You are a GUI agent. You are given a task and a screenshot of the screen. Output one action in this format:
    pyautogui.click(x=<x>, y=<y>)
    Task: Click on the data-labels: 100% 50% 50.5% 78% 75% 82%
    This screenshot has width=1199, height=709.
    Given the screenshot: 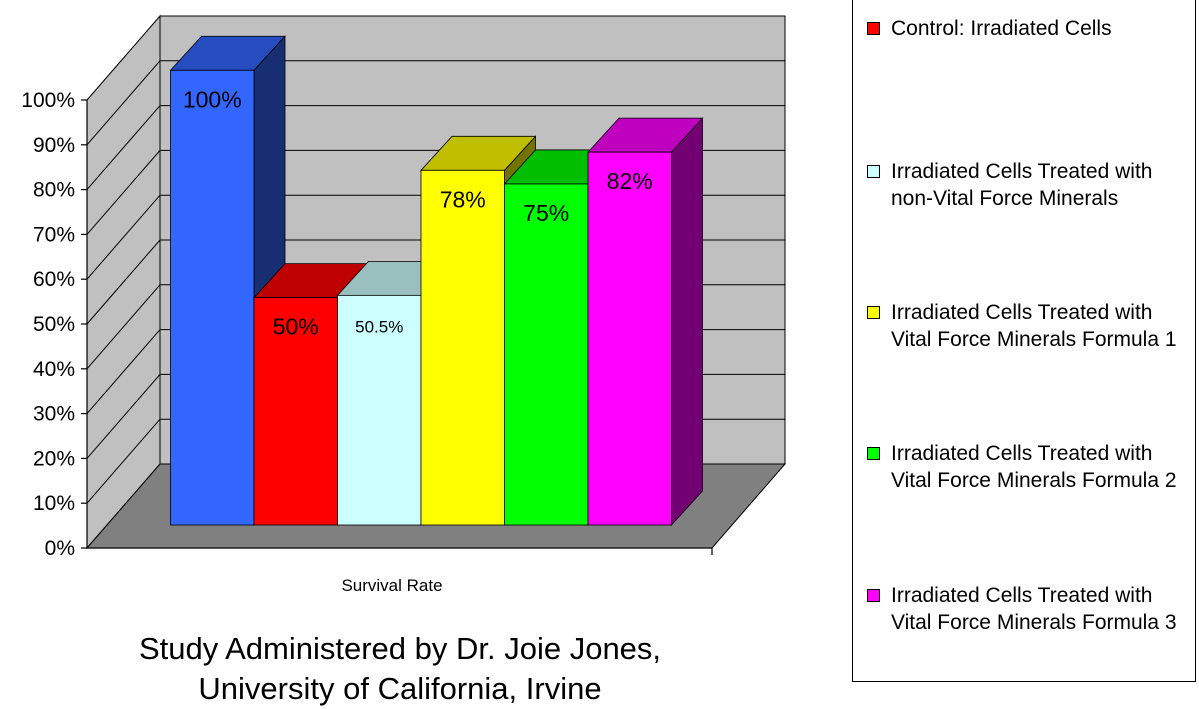 What is the action you would take?
    pyautogui.click(x=418, y=212)
    